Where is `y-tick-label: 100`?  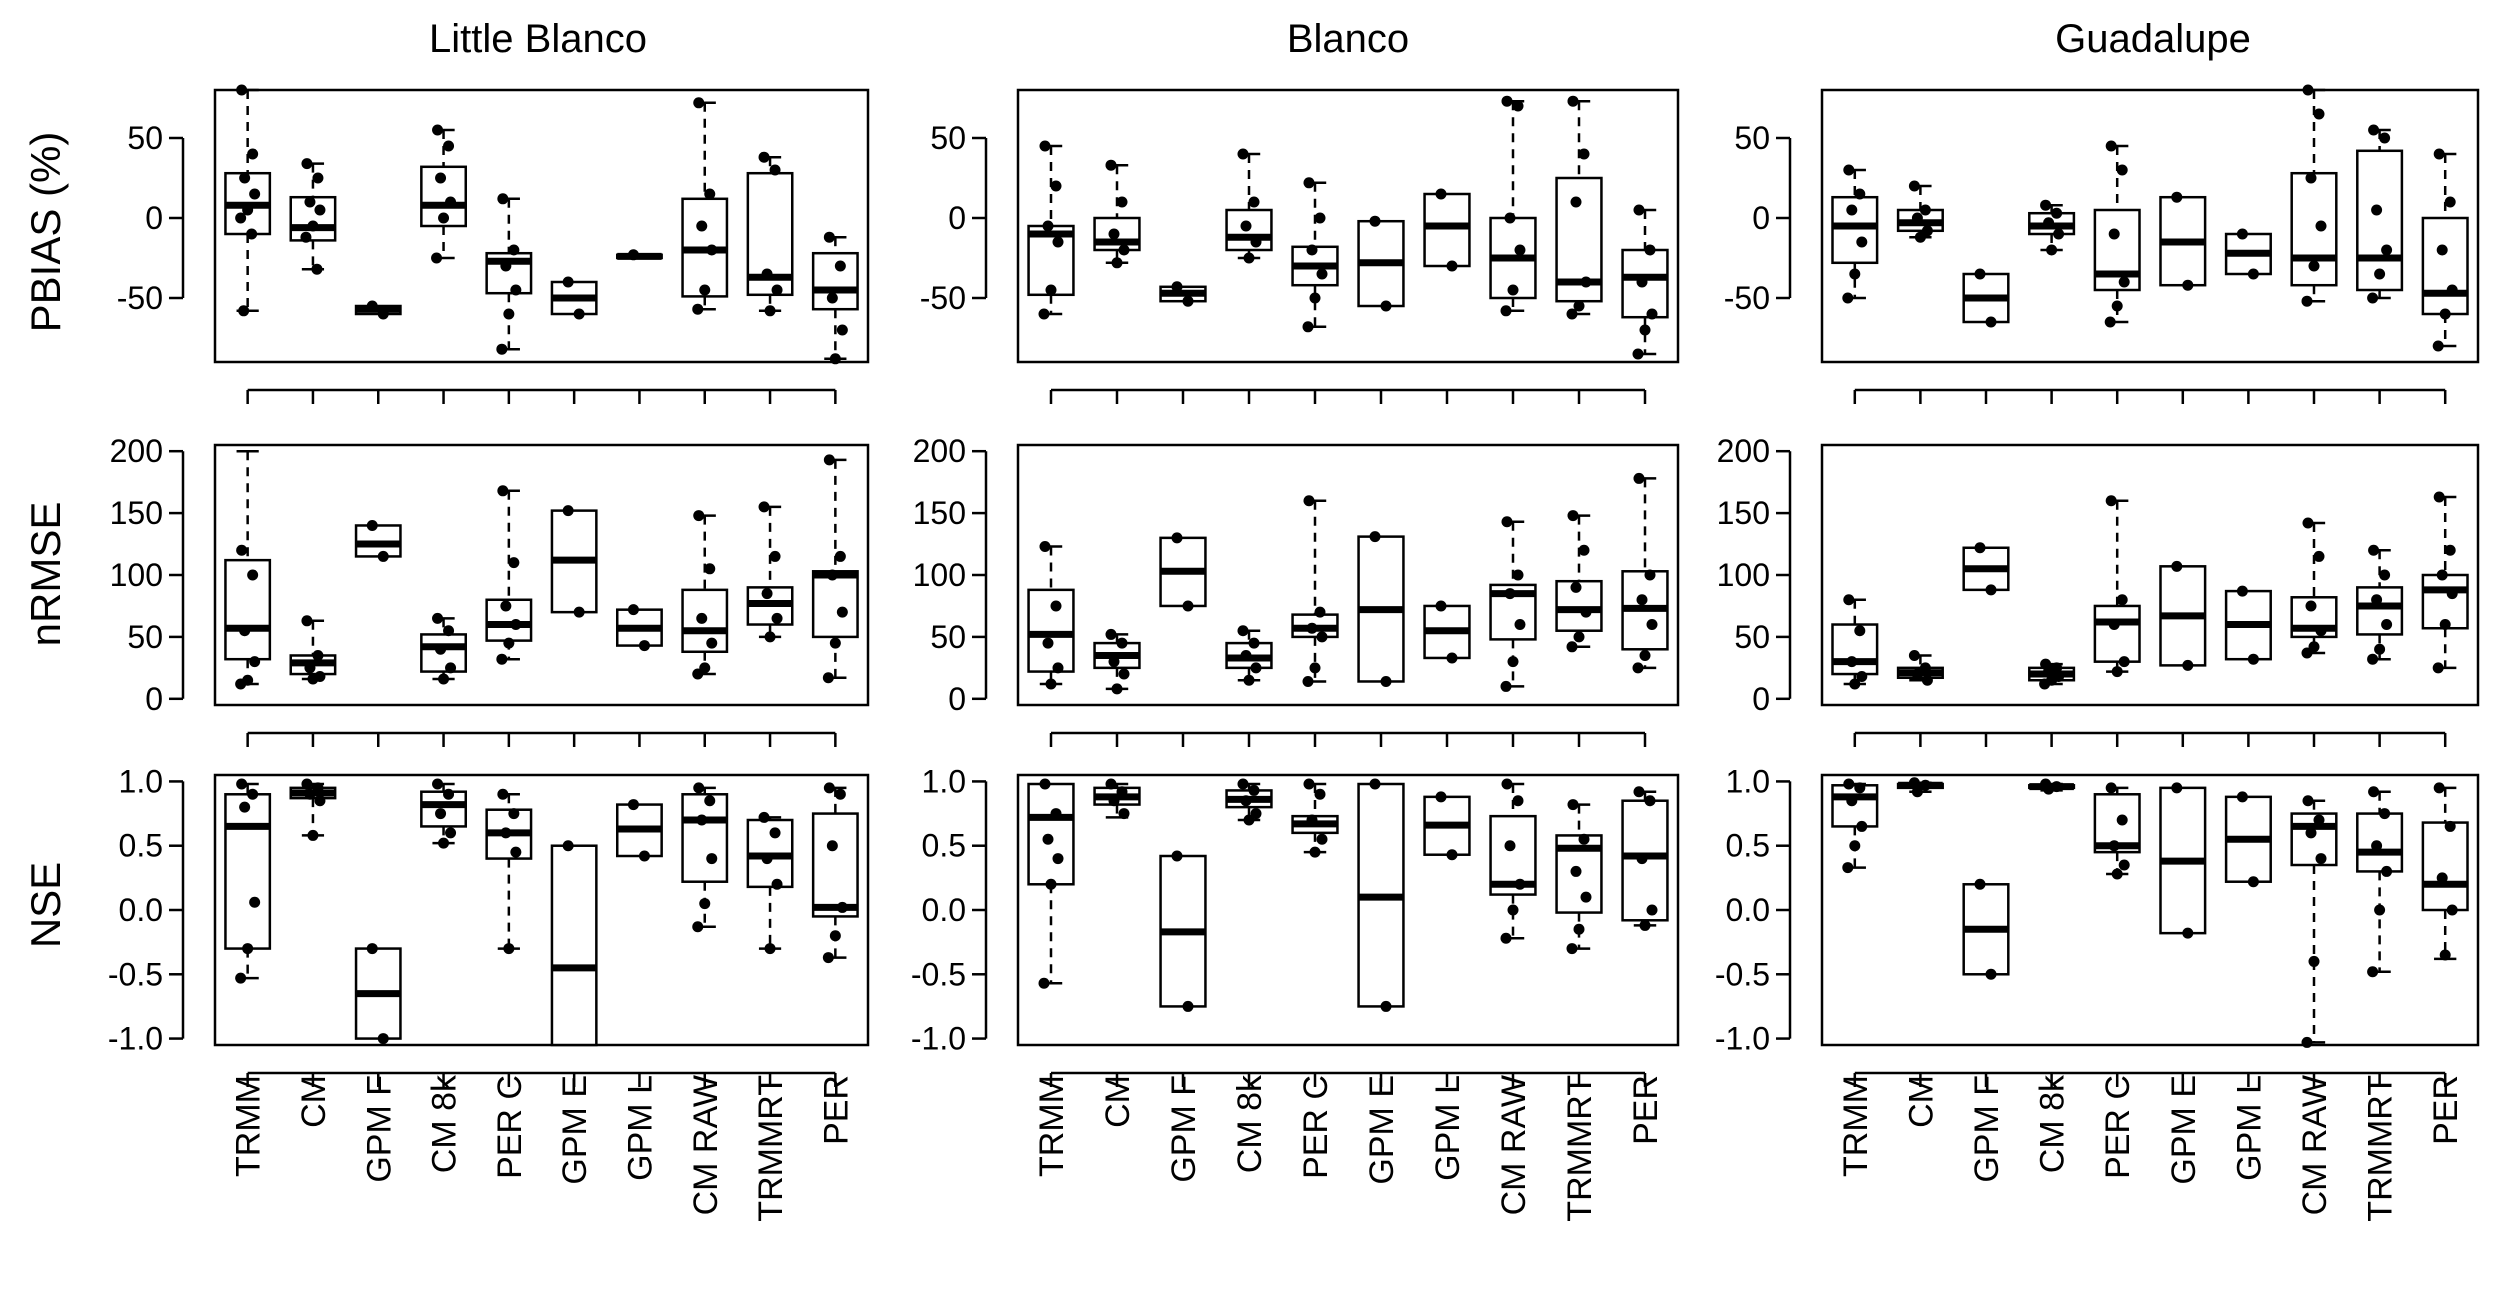 y-tick-label: 100 is located at coordinates (939, 575).